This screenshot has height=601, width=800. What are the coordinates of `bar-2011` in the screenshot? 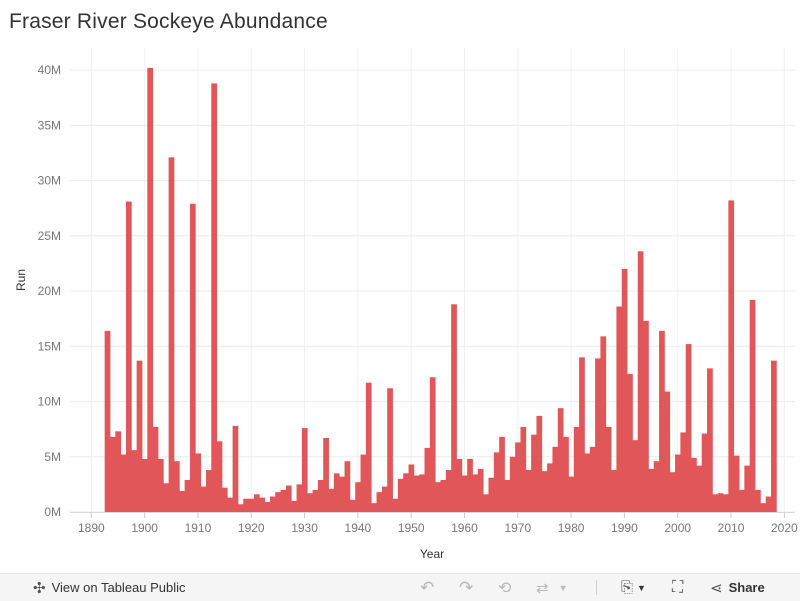 It's located at (736, 483).